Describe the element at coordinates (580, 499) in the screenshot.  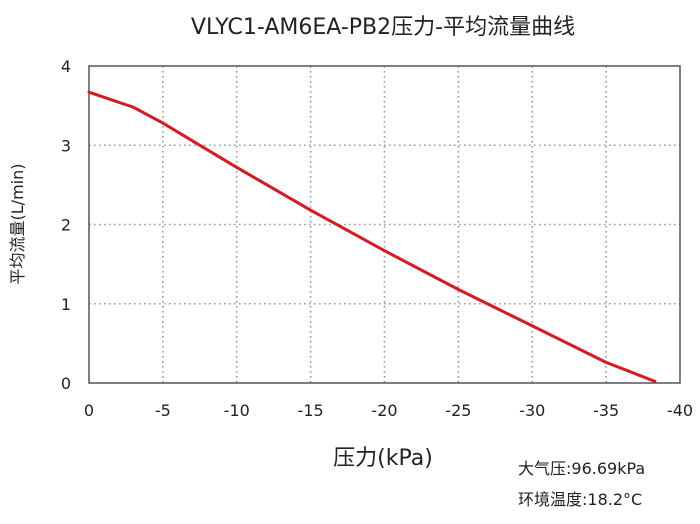
I see `ambient-temperature-note: 环境温度:18.2°C` at that location.